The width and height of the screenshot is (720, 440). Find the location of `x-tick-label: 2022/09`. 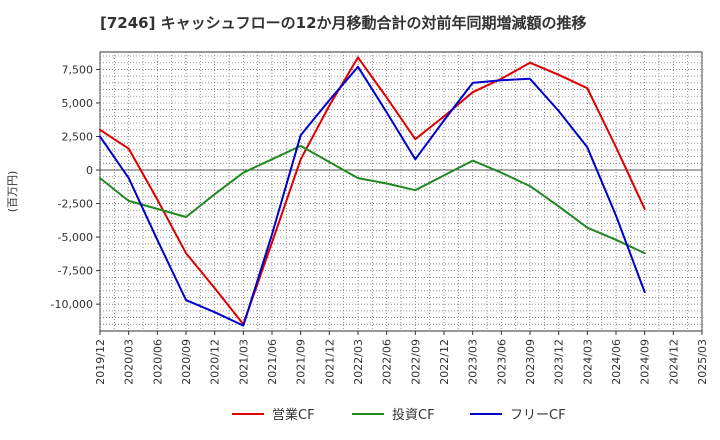

x-tick-label: 2022/09 is located at coordinates (415, 362).